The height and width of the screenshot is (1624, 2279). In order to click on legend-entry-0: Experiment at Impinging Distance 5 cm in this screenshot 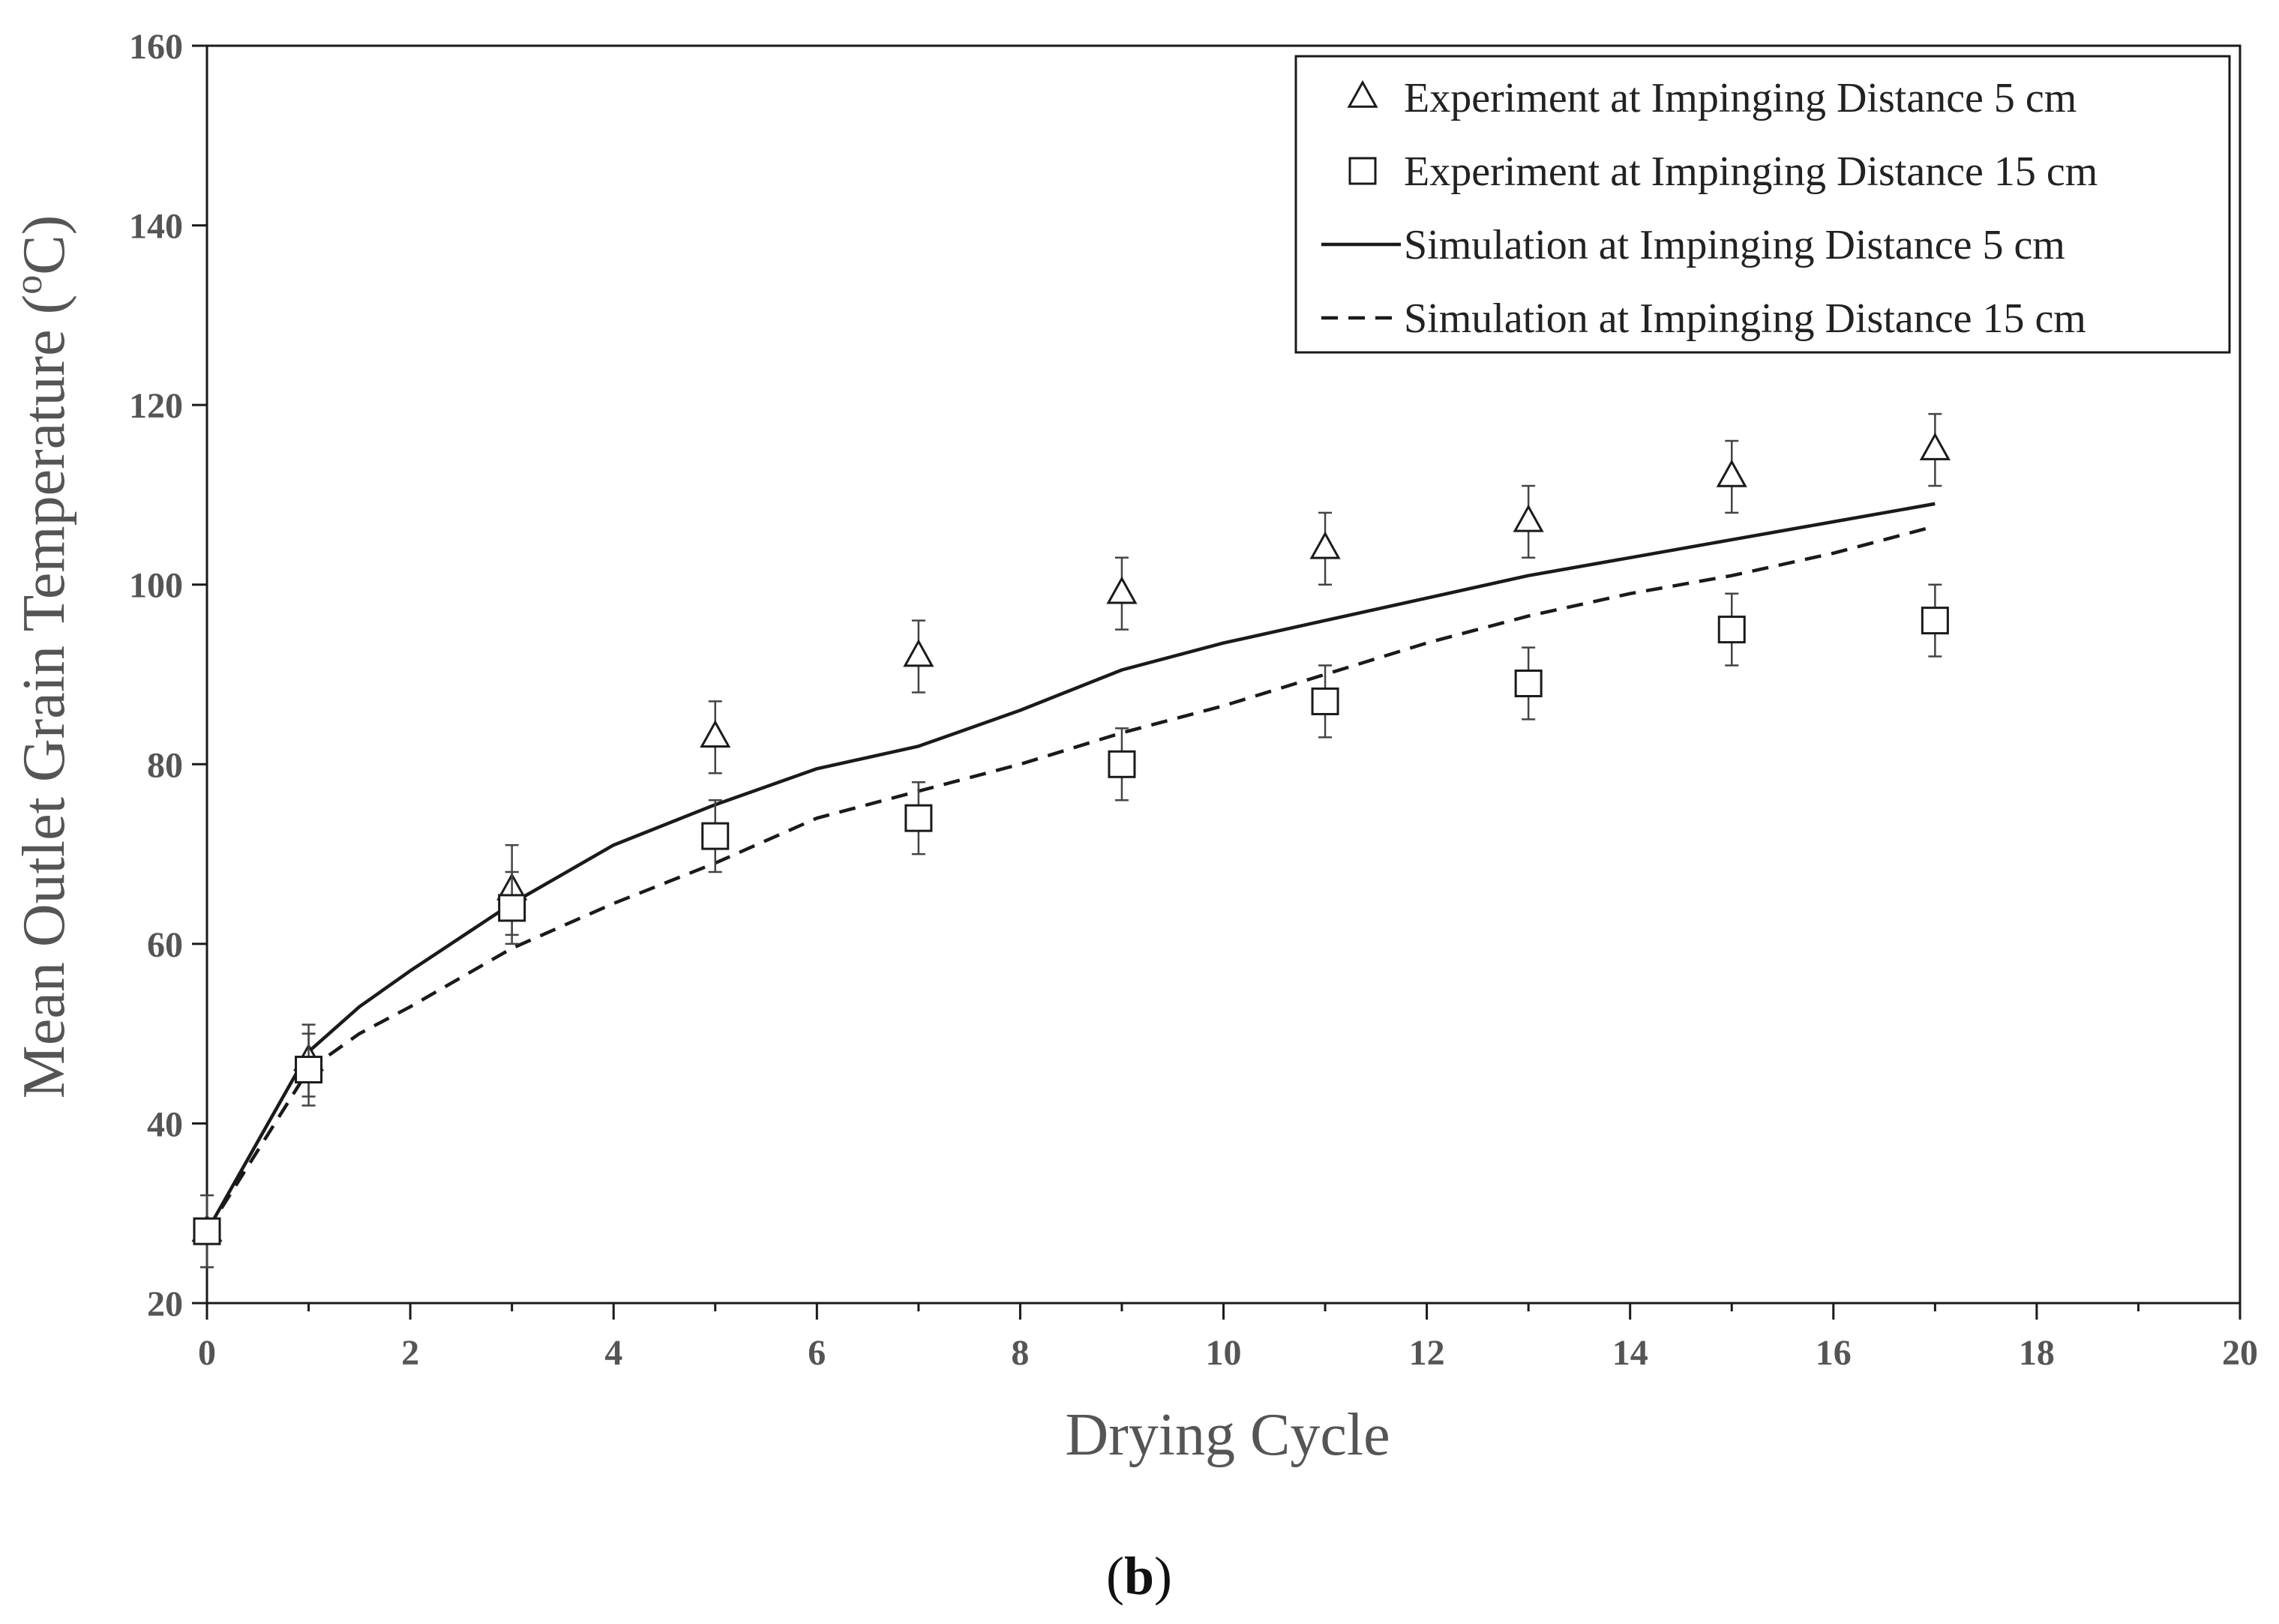, I will do `click(1712, 98)`.